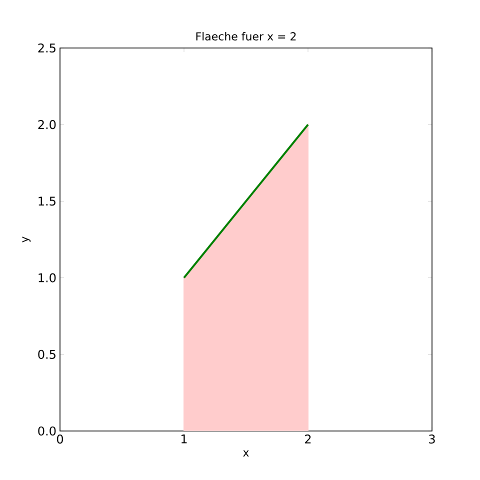  Describe the element at coordinates (246, 453) in the screenshot. I see `x-axis-title: x` at that location.